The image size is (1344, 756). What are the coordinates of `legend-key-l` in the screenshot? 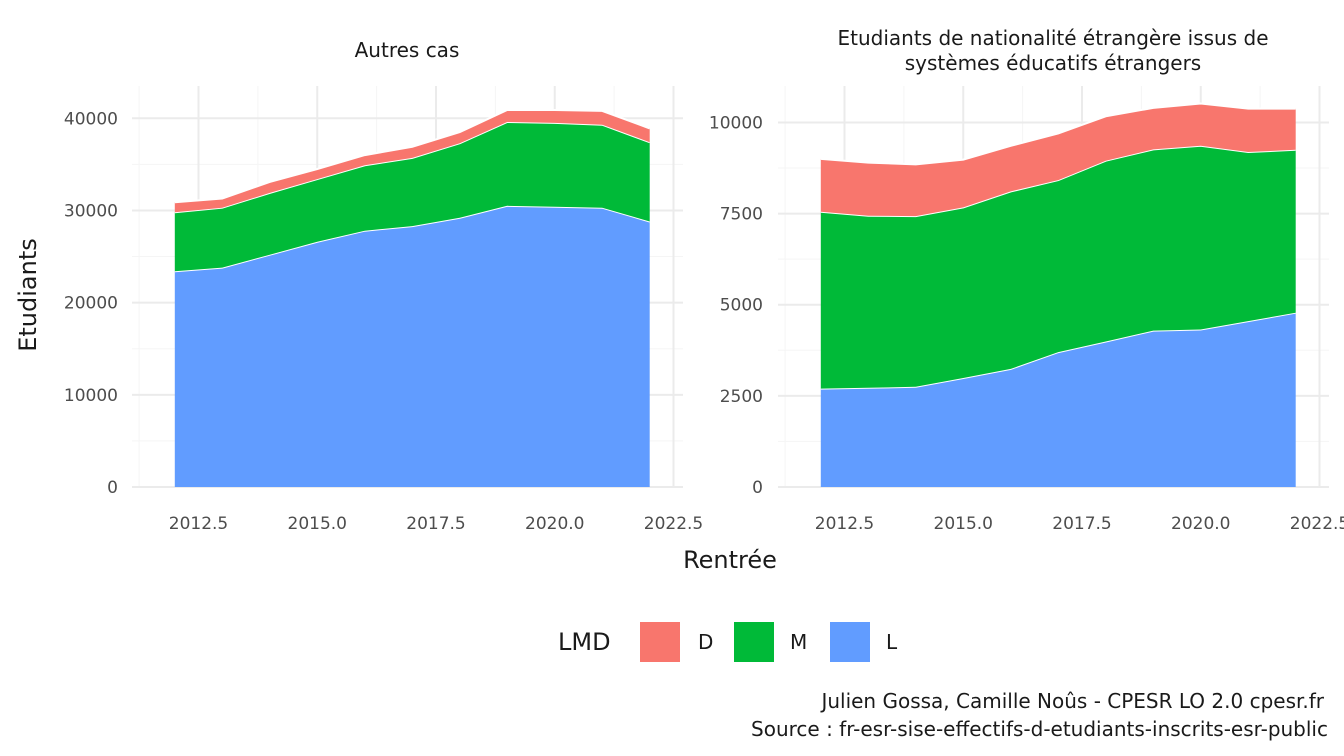 It's located at (850, 642).